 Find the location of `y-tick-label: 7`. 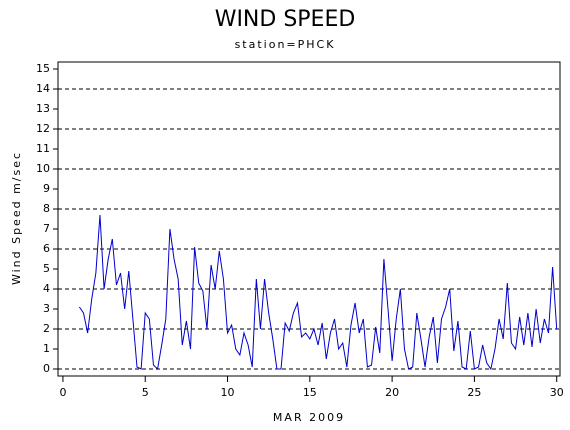

y-tick-label: 7 is located at coordinates (46, 228).